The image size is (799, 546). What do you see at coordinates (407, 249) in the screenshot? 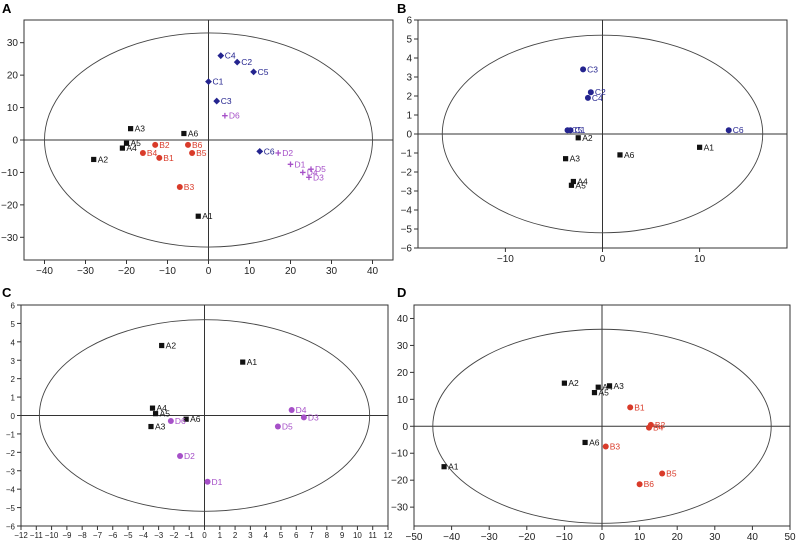
I see `y-tick-label-b: −6` at bounding box center [407, 249].